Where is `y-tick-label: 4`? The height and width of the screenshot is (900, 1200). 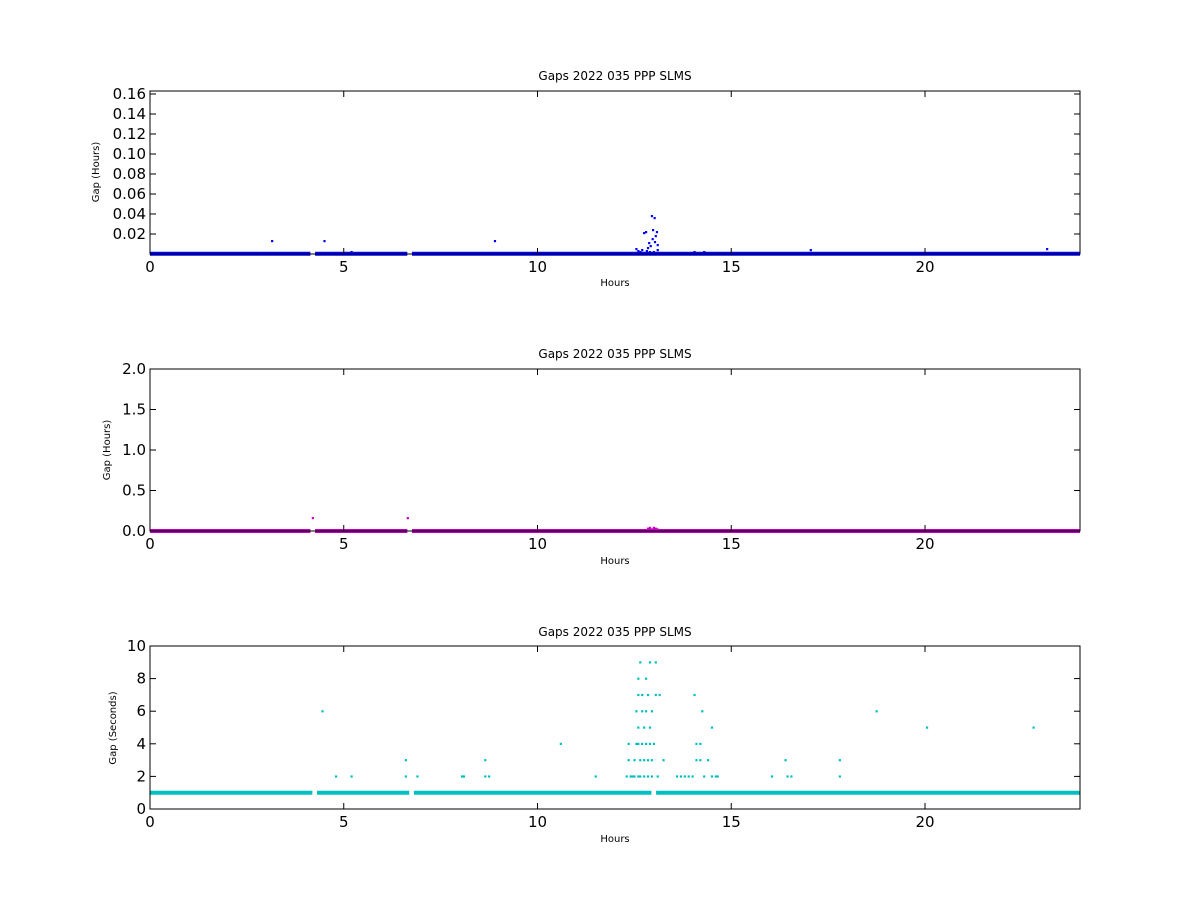 y-tick-label: 4 is located at coordinates (141, 744).